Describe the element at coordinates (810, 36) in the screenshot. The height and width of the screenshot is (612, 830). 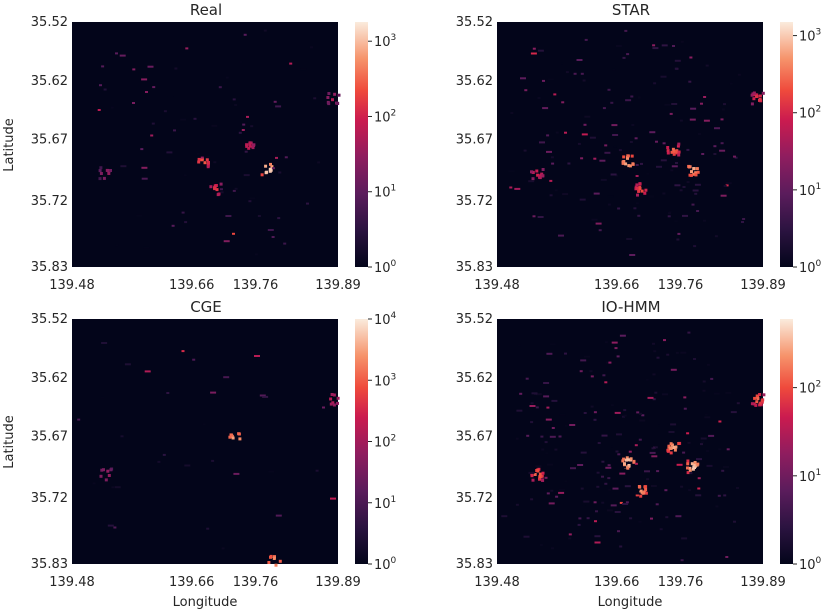
I see `colorbar-tick-label: 10³` at that location.